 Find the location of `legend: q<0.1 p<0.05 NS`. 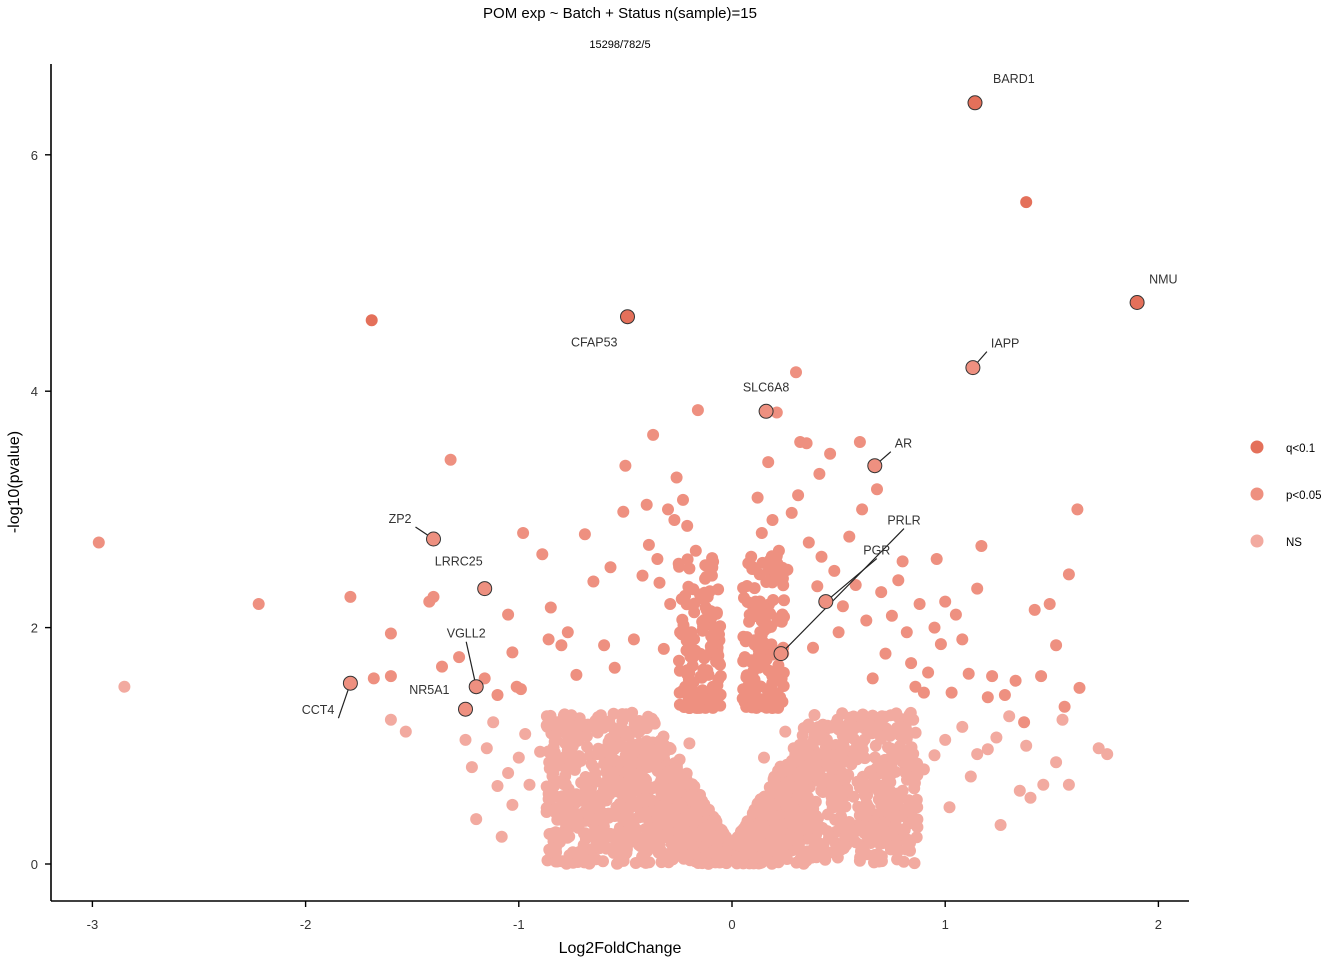

legend: q<0.1 p<0.05 NS is located at coordinates (1286, 494).